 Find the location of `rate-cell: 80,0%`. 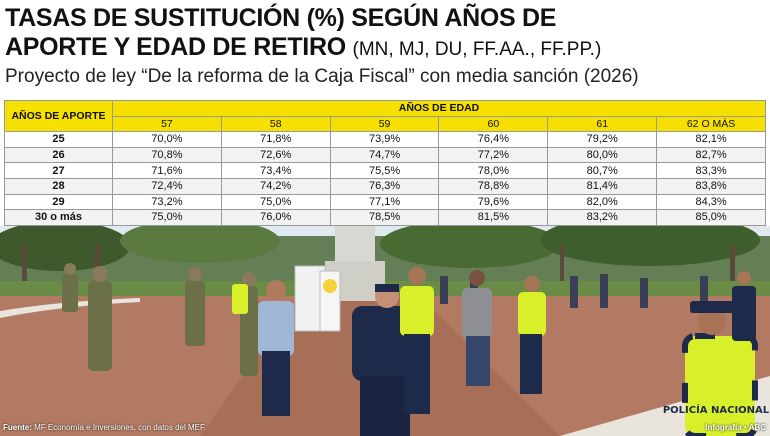

rate-cell: 80,0% is located at coordinates (602, 155).